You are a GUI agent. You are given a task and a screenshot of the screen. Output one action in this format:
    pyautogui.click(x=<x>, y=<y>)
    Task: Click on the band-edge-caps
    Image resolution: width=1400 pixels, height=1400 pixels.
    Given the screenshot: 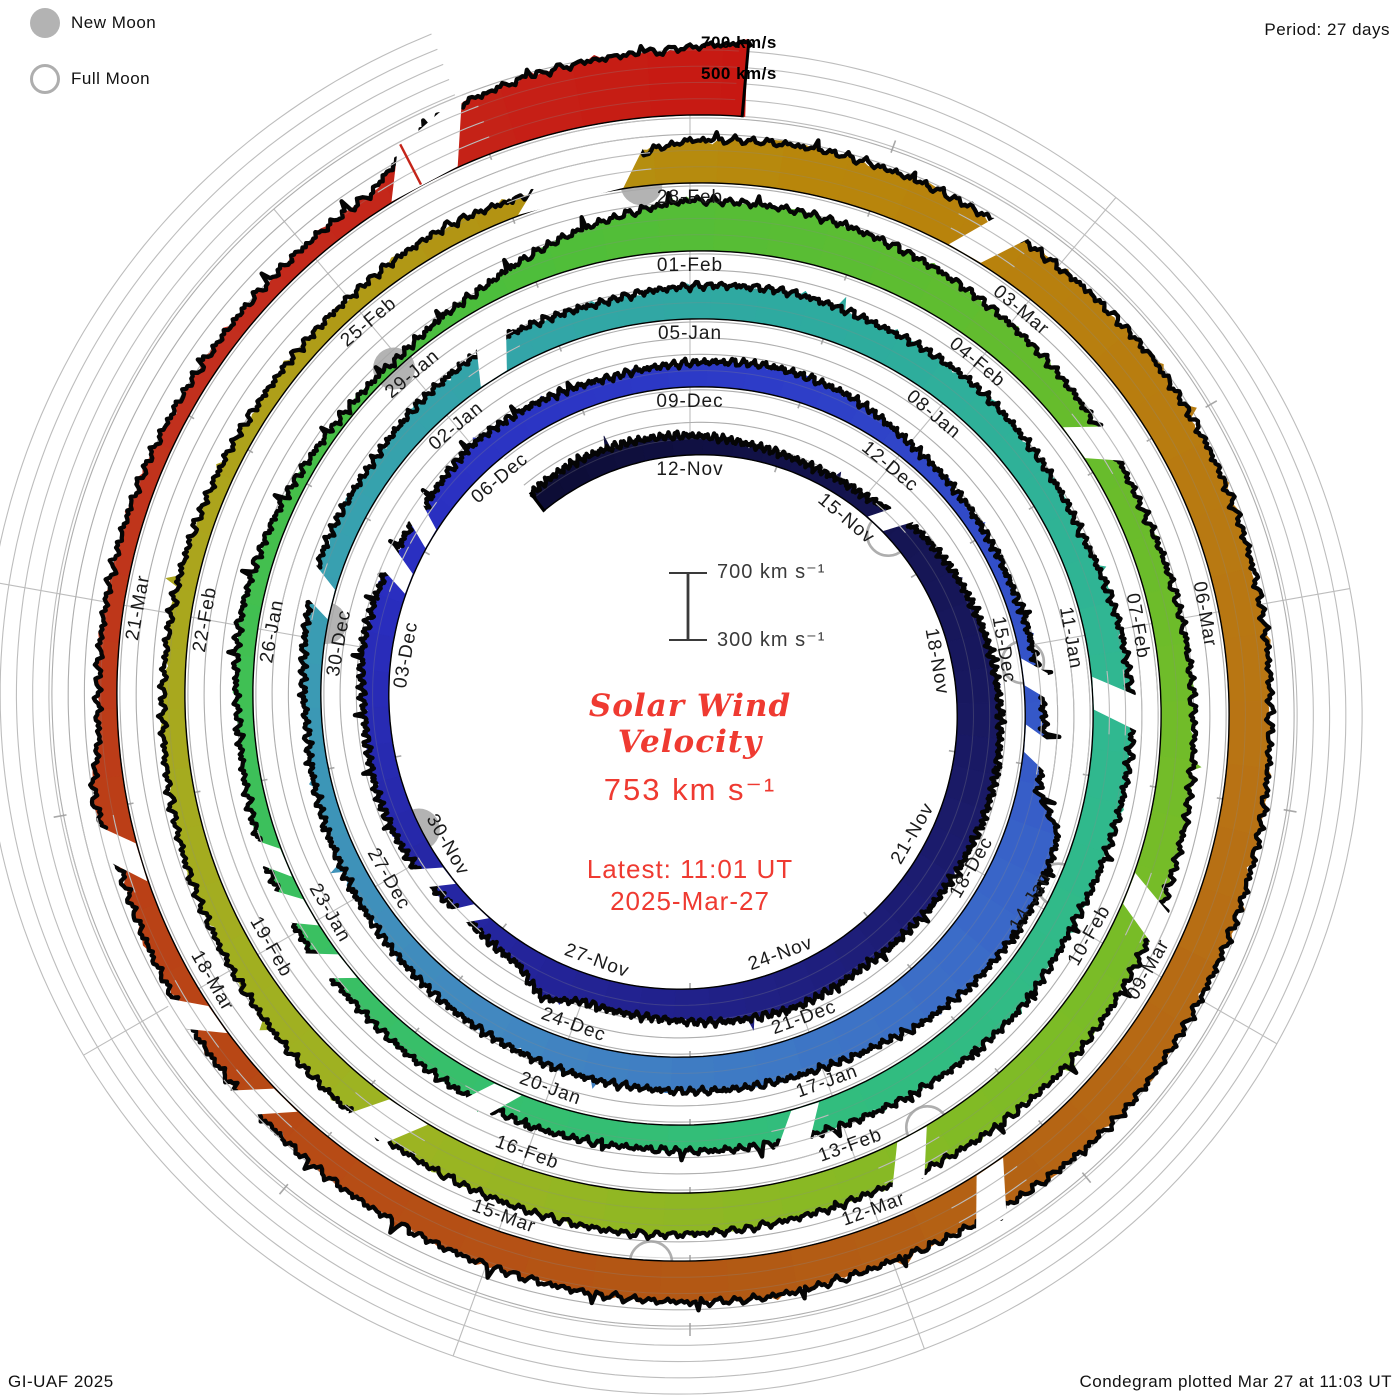 What is the action you would take?
    pyautogui.click(x=639, y=276)
    